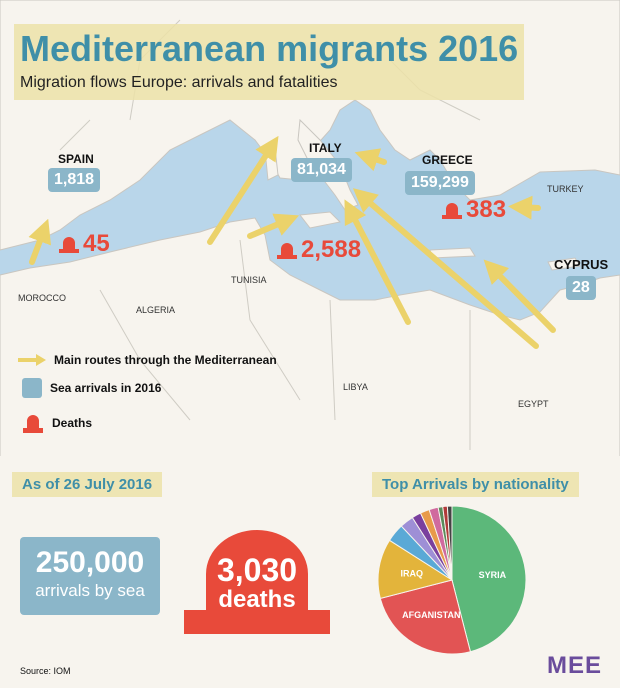 This screenshot has height=688, width=620. I want to click on arrivals-badge-spain: 1,818, so click(74, 180).